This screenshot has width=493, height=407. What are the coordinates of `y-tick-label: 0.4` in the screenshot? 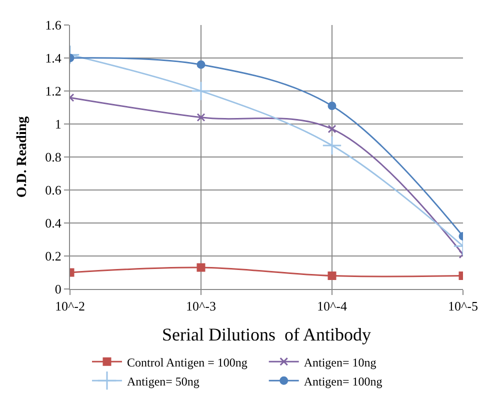 It's located at (53, 223).